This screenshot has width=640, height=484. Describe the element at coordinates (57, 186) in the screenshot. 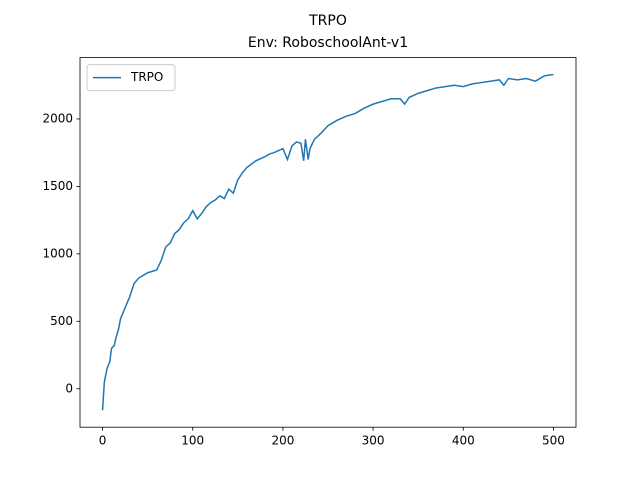

I see `y-tick-label: 1500` at that location.